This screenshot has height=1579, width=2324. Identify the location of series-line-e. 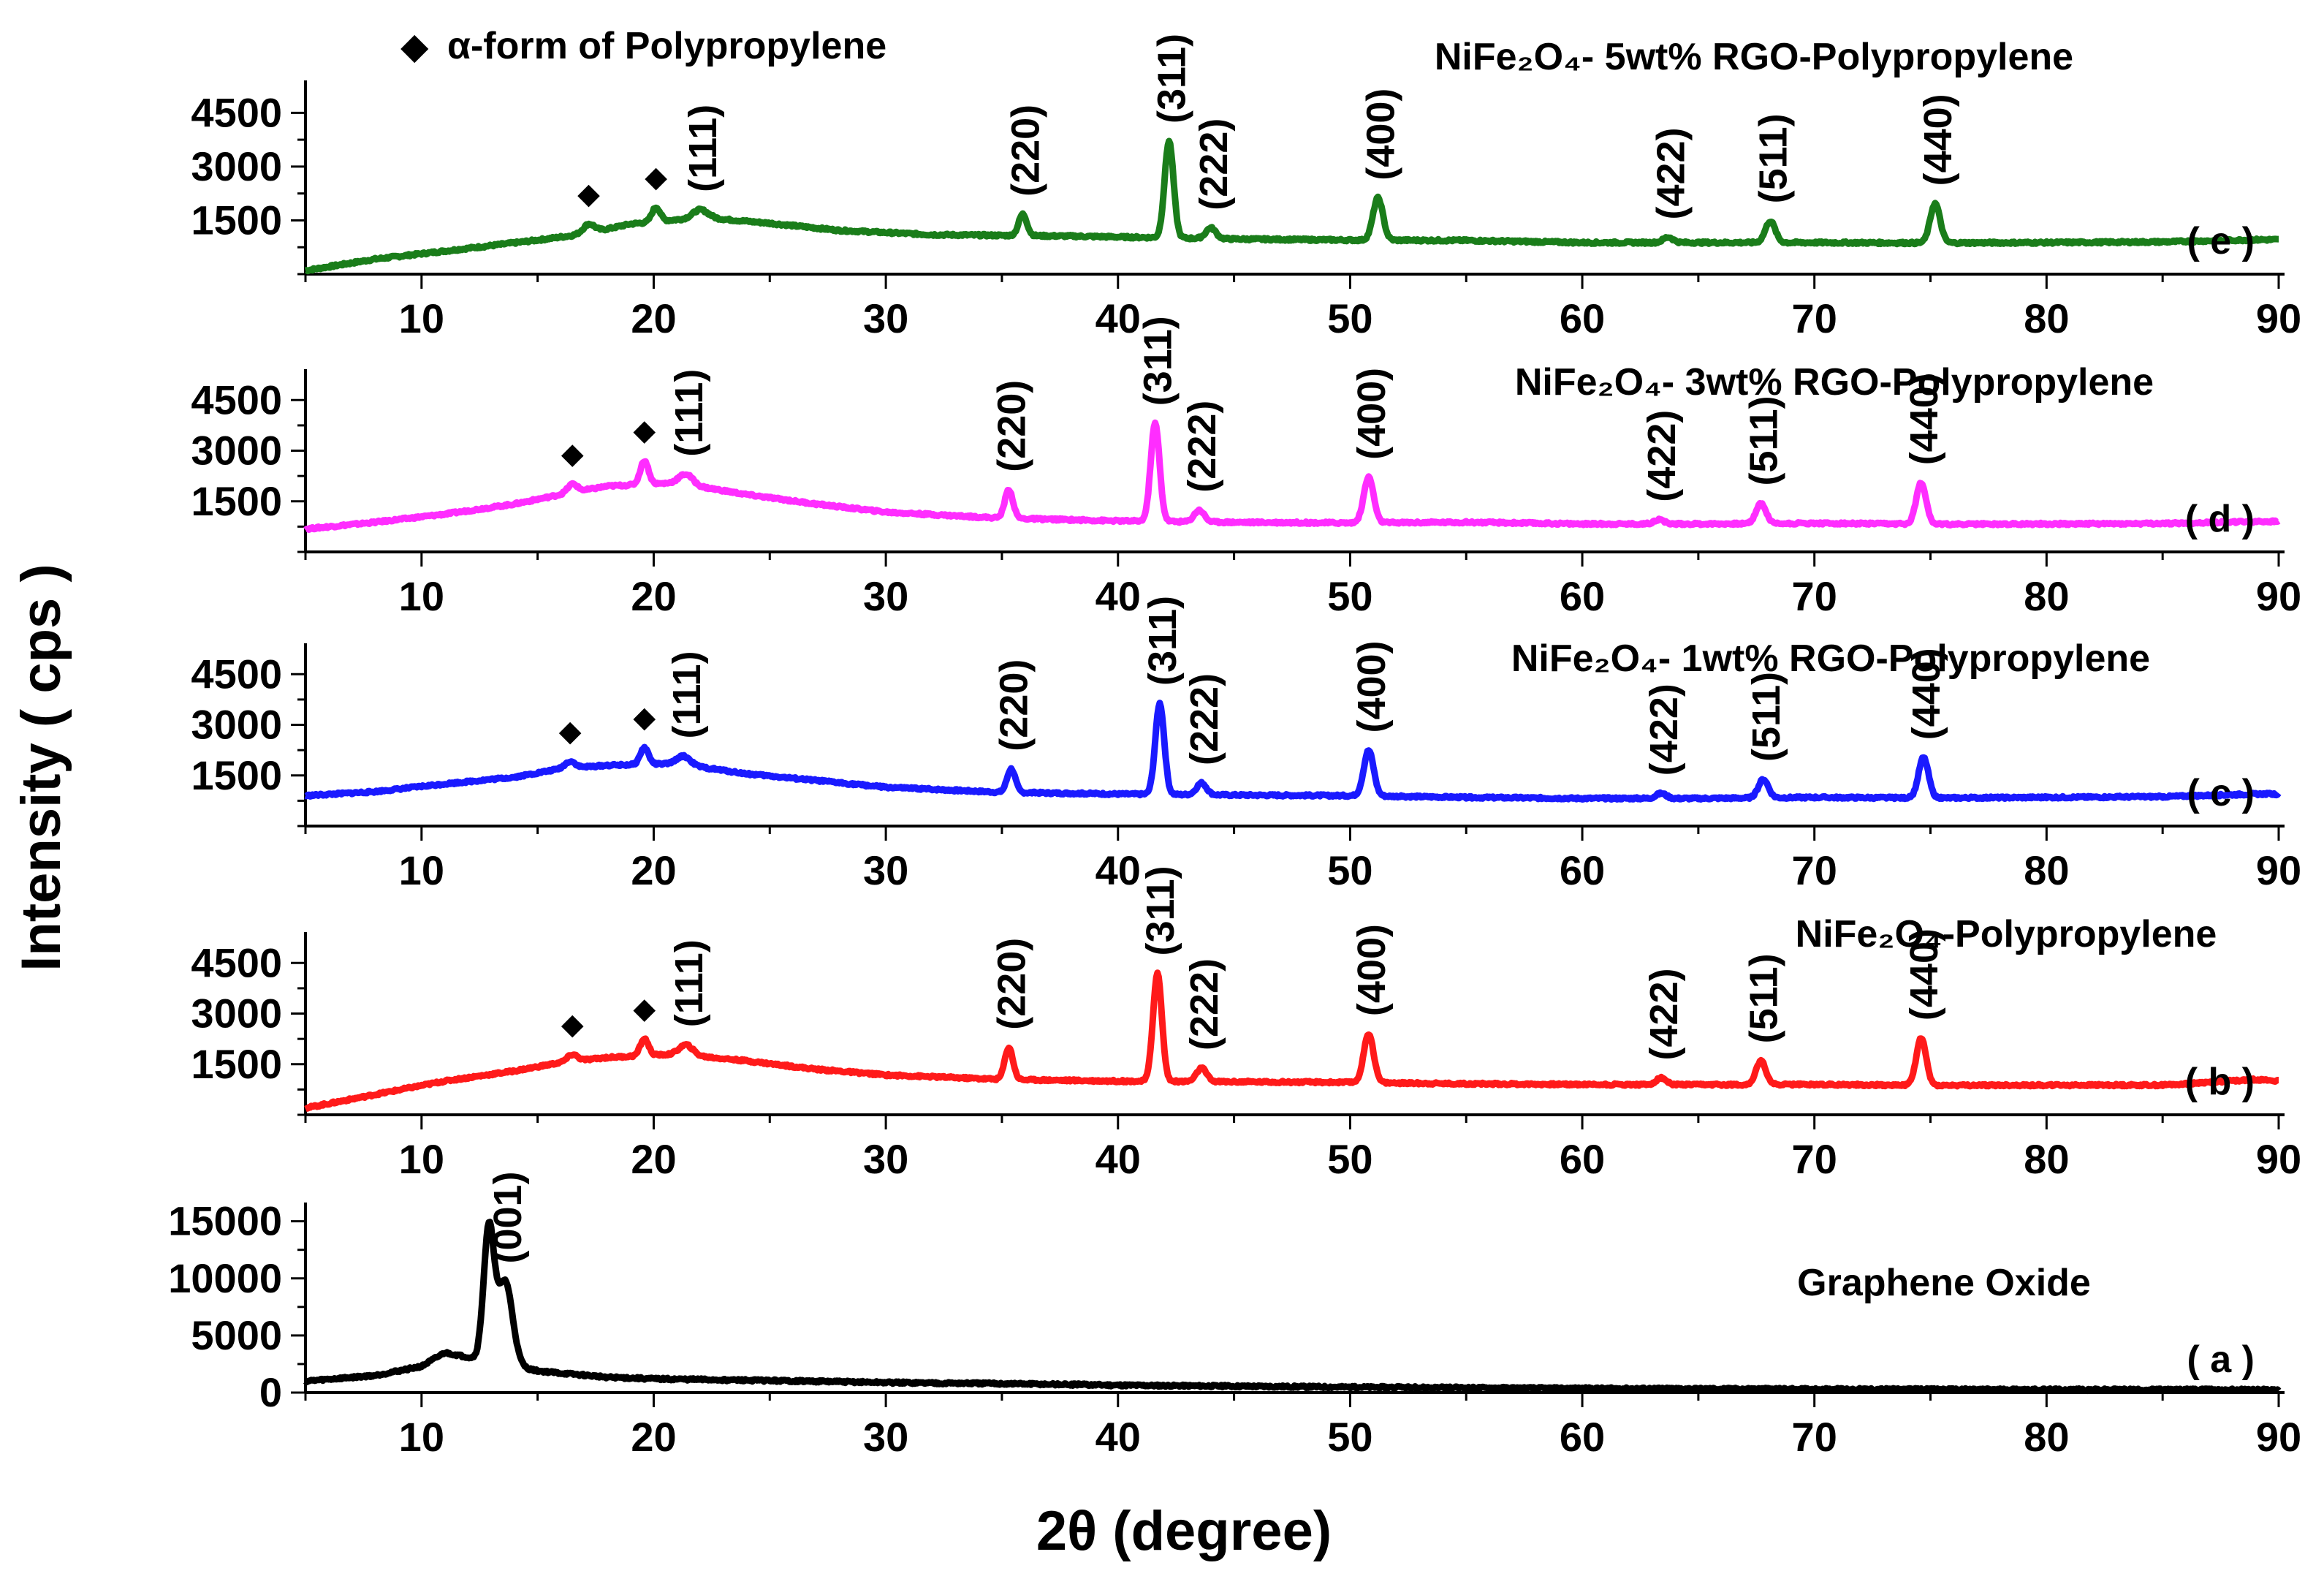
(1292, 206).